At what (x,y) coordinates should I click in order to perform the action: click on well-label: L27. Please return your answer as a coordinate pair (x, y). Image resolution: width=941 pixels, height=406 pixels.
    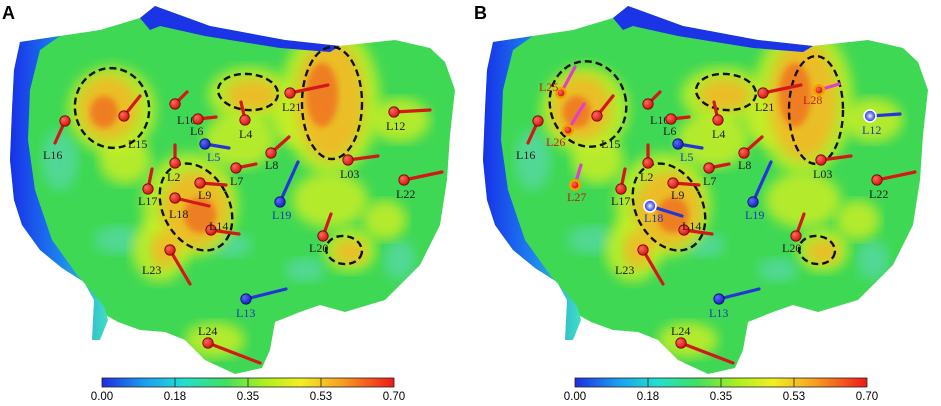
    Looking at the image, I should click on (576, 197).